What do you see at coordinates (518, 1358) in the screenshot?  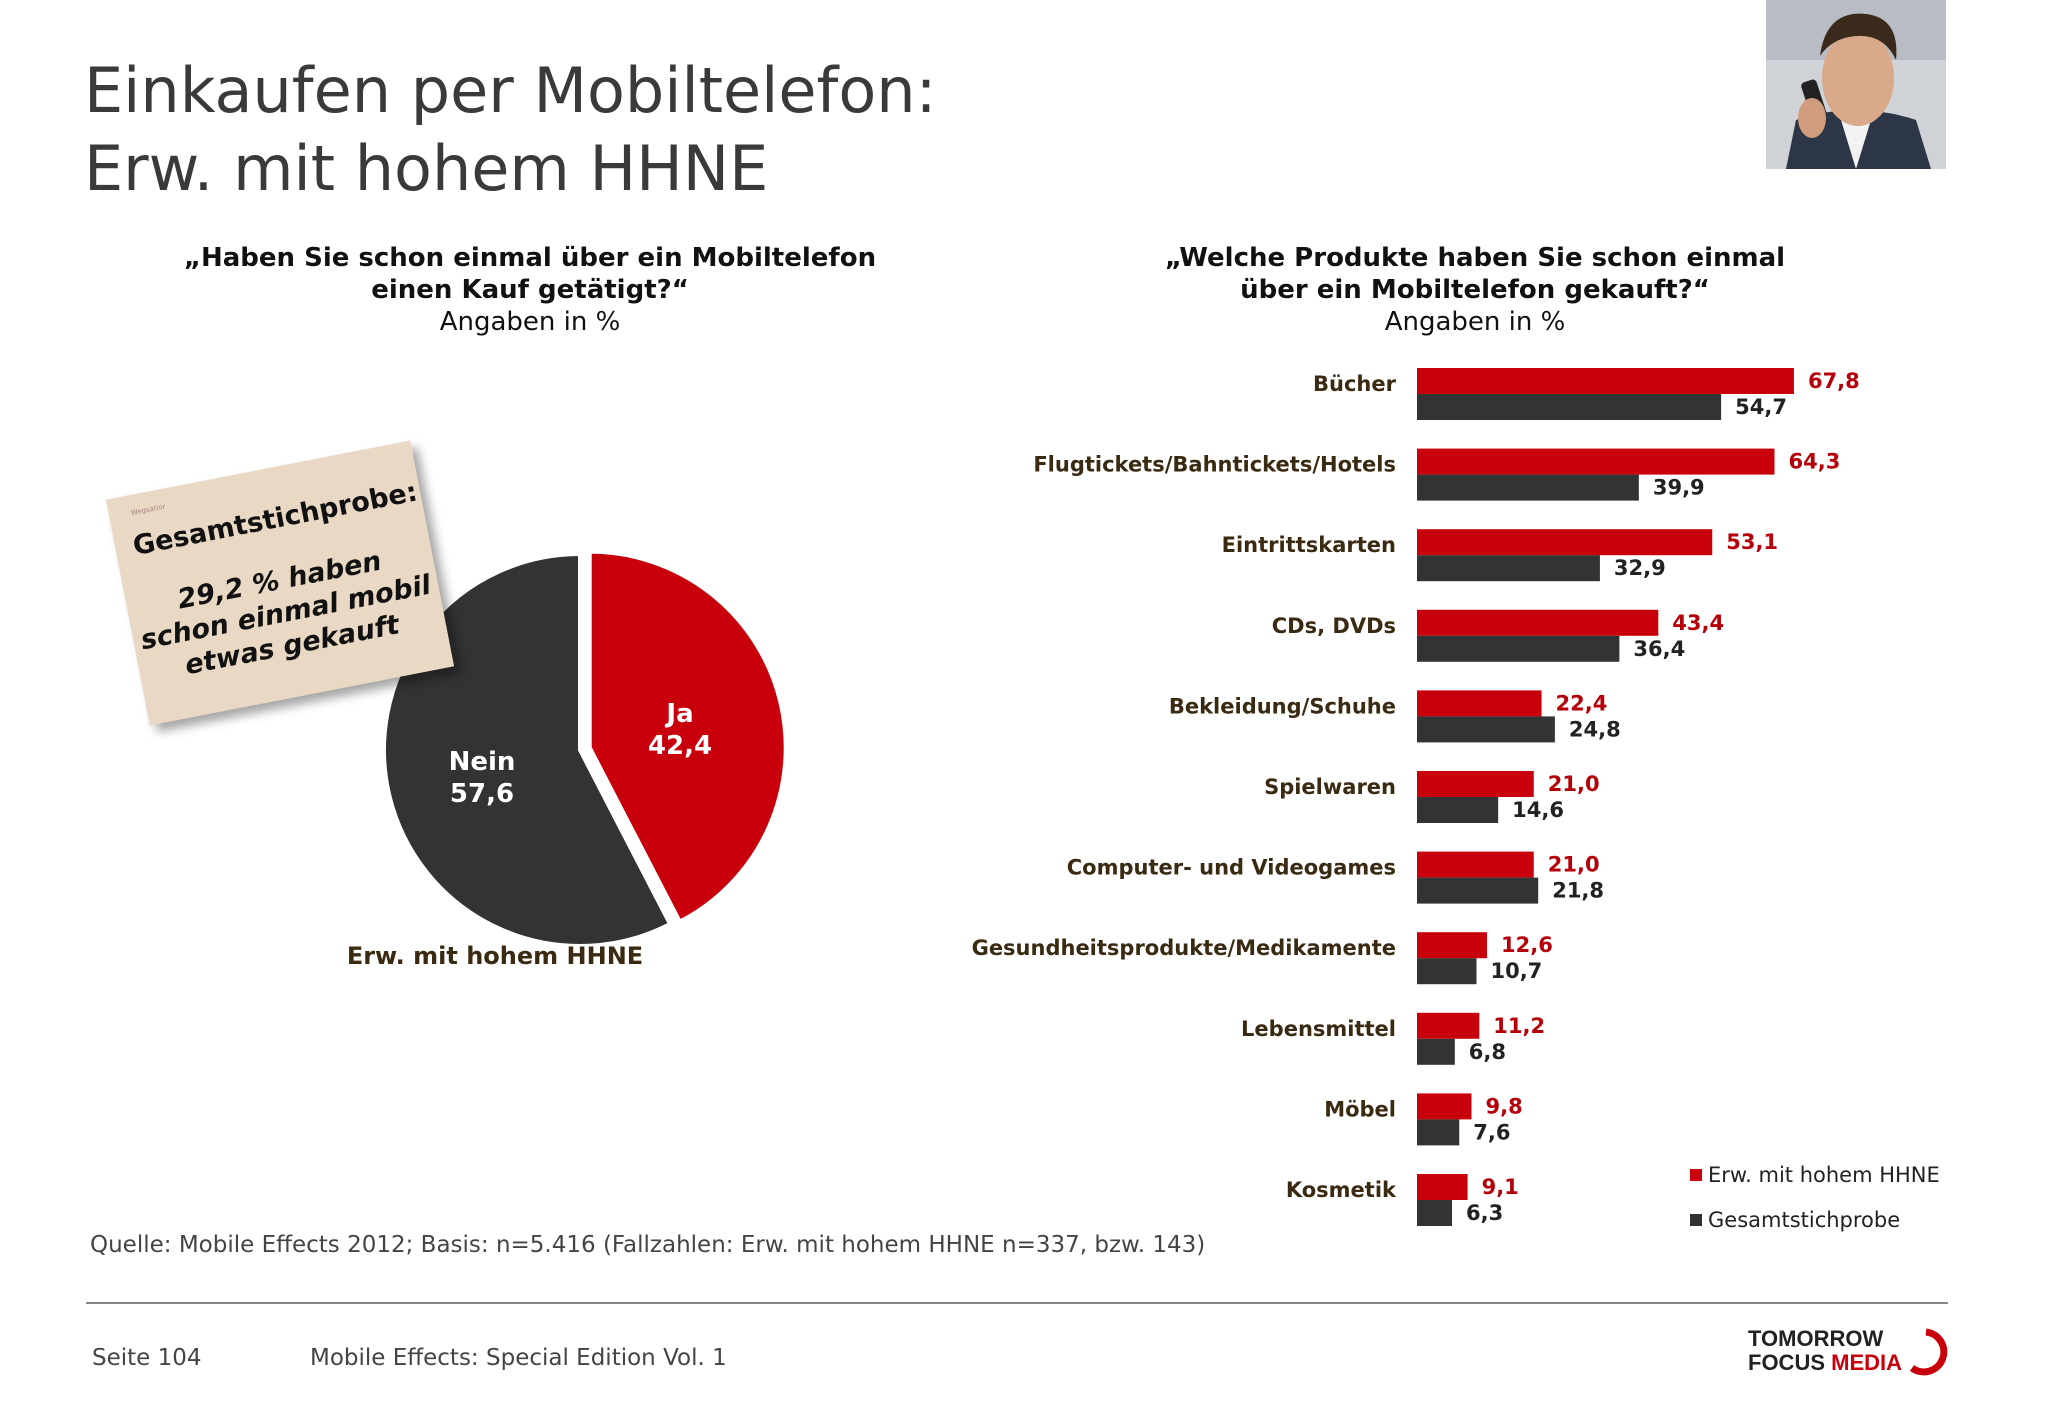 I see `edition-label: Mobile Effects: Special Edition Vol. 1` at bounding box center [518, 1358].